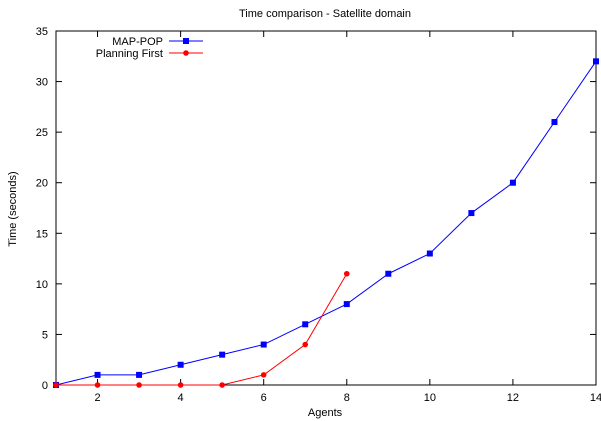 The width and height of the screenshot is (601, 421). What do you see at coordinates (97, 398) in the screenshot?
I see `x-tick-label: 2` at bounding box center [97, 398].